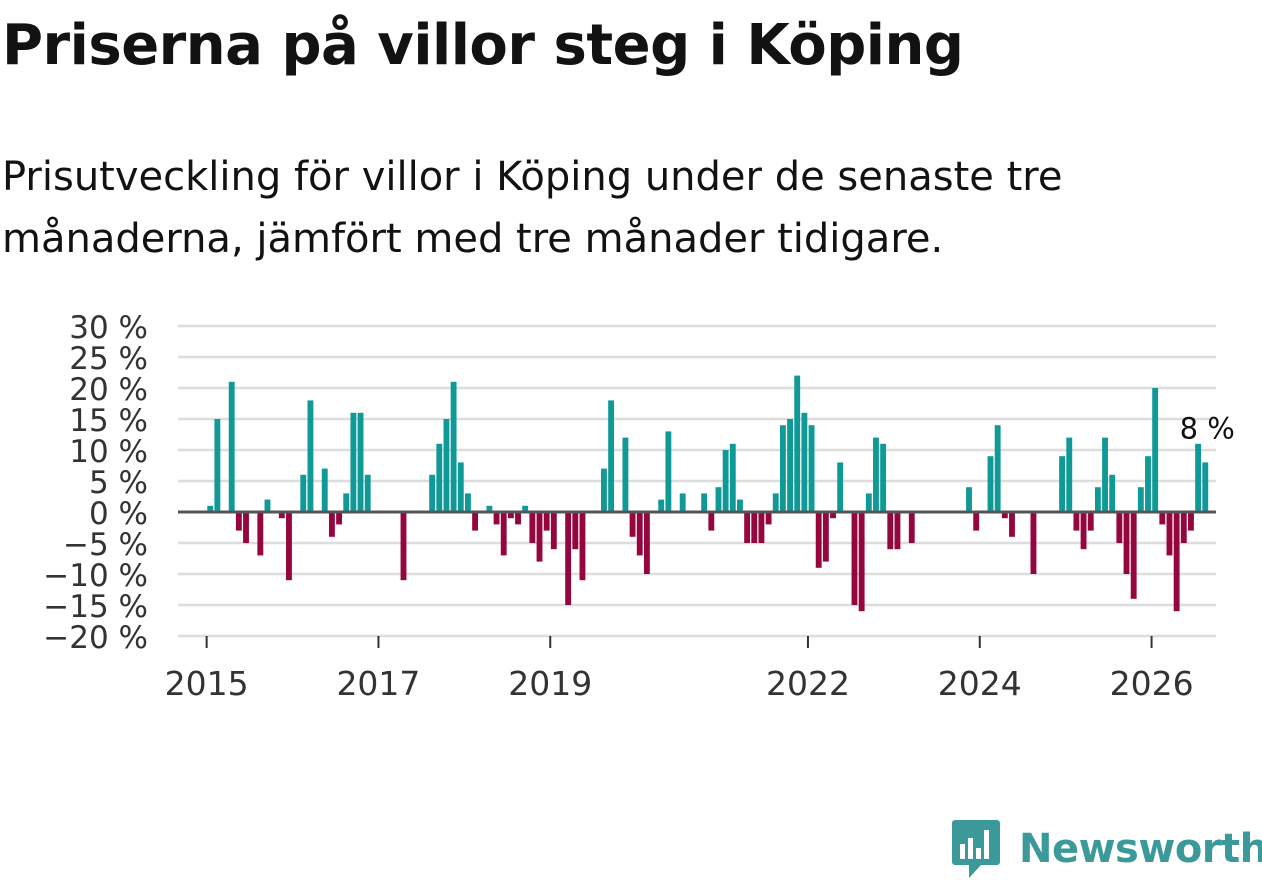 The image size is (1262, 880). What do you see at coordinates (108, 421) in the screenshot?
I see `y-tick-label: 15 %` at bounding box center [108, 421].